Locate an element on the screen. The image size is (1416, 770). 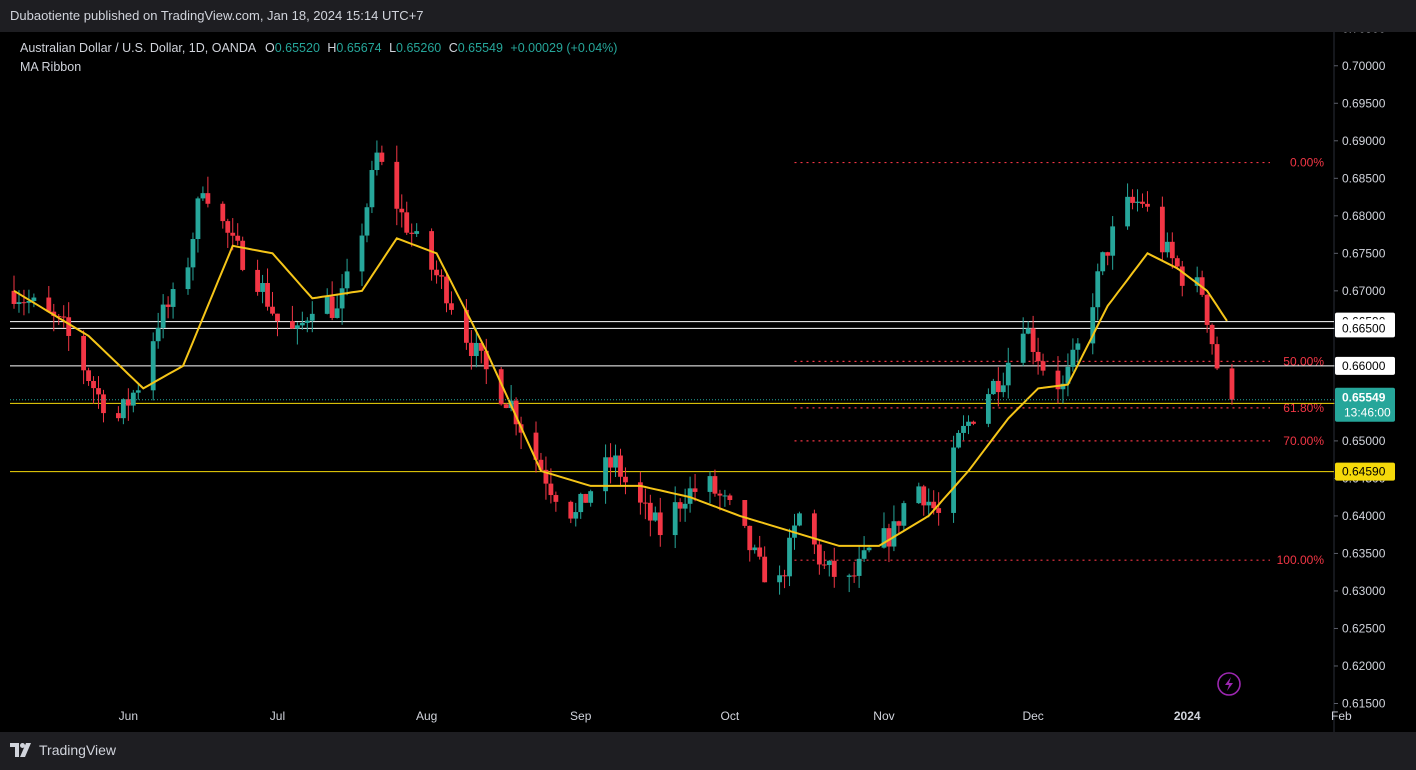
tradingview-logo: TradingView is located at coordinates (63, 750).